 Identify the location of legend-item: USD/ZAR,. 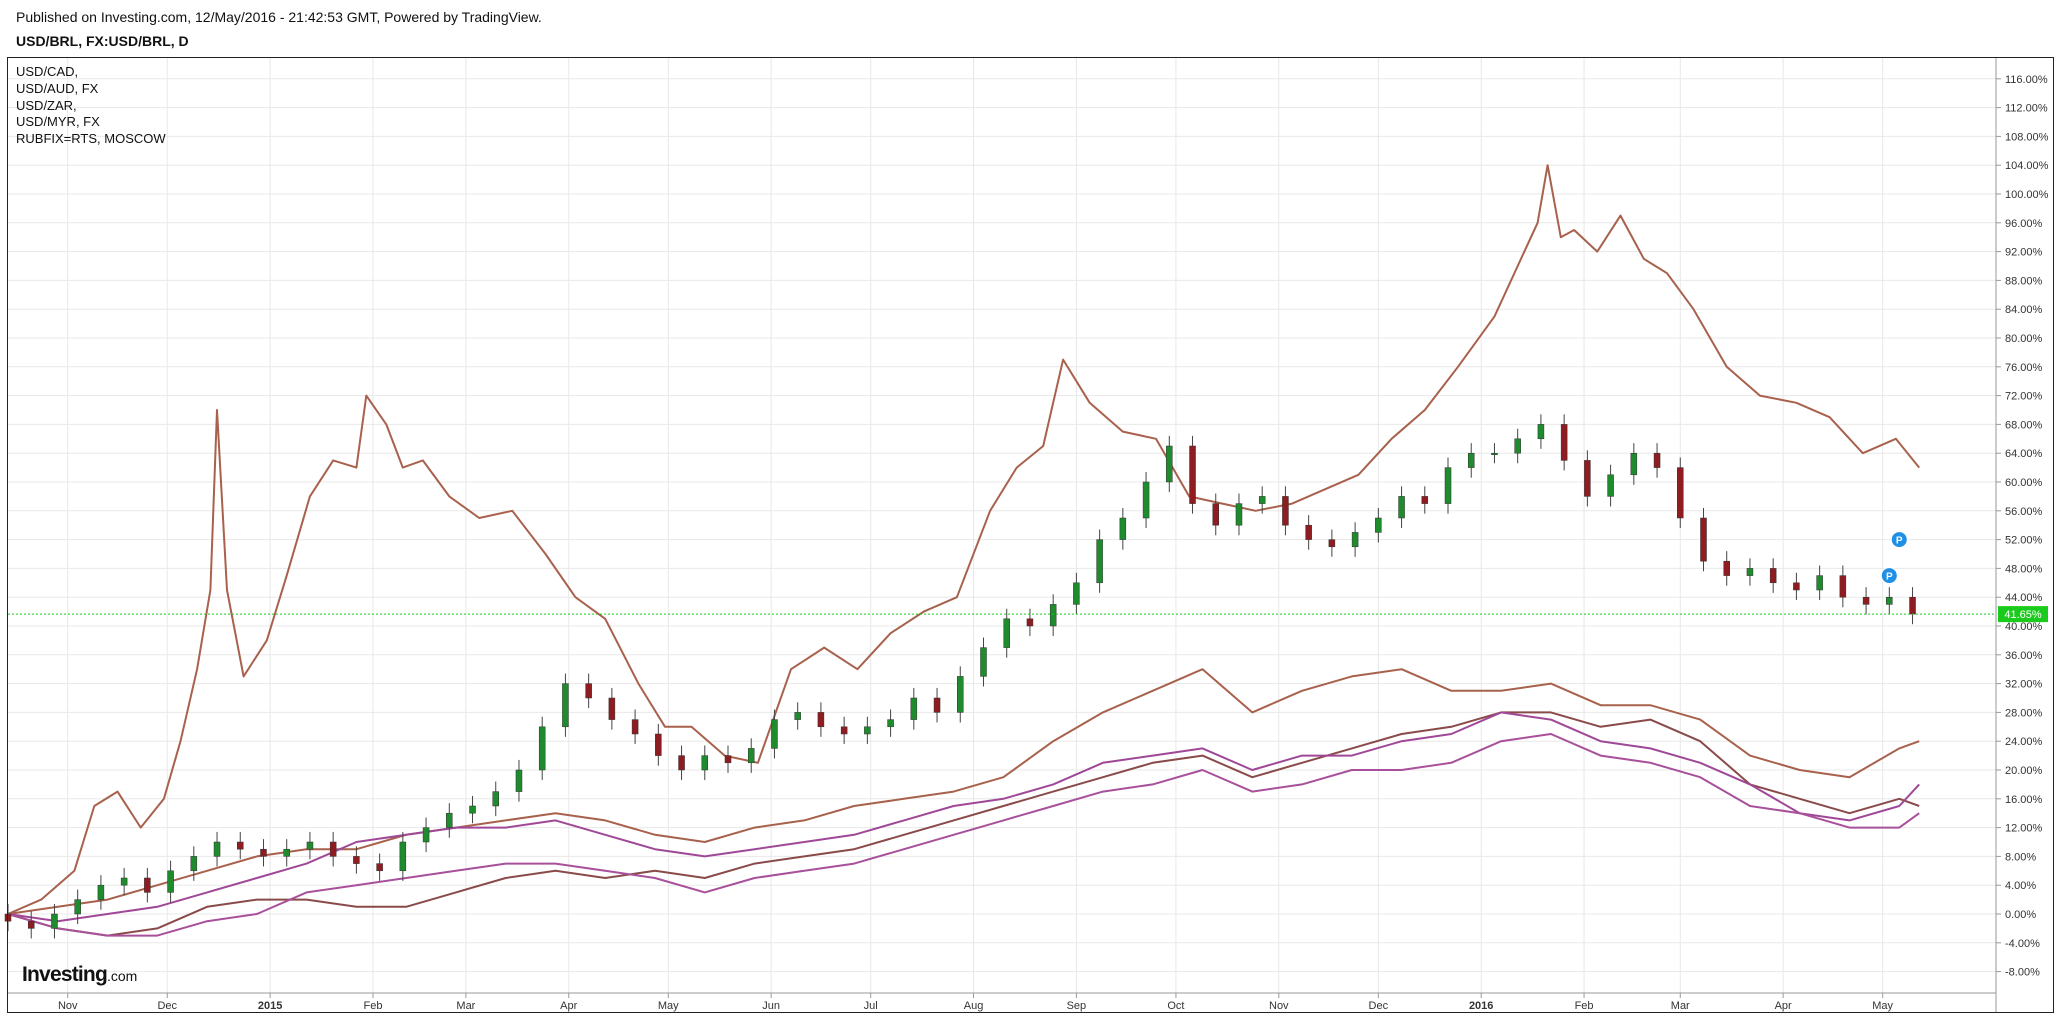
(46, 105).